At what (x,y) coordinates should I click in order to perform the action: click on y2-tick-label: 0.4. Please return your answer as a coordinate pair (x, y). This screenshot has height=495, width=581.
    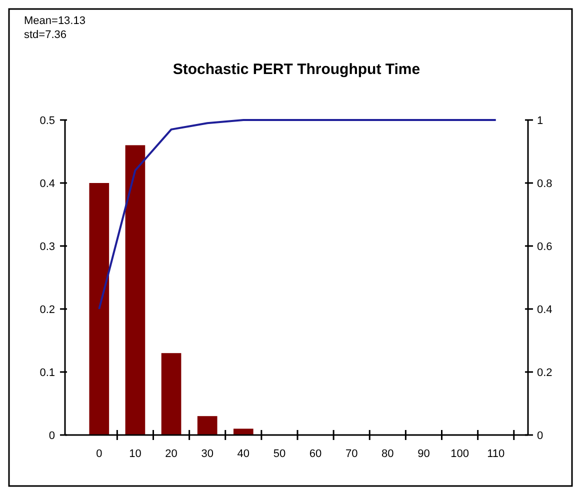
    Looking at the image, I should click on (544, 310).